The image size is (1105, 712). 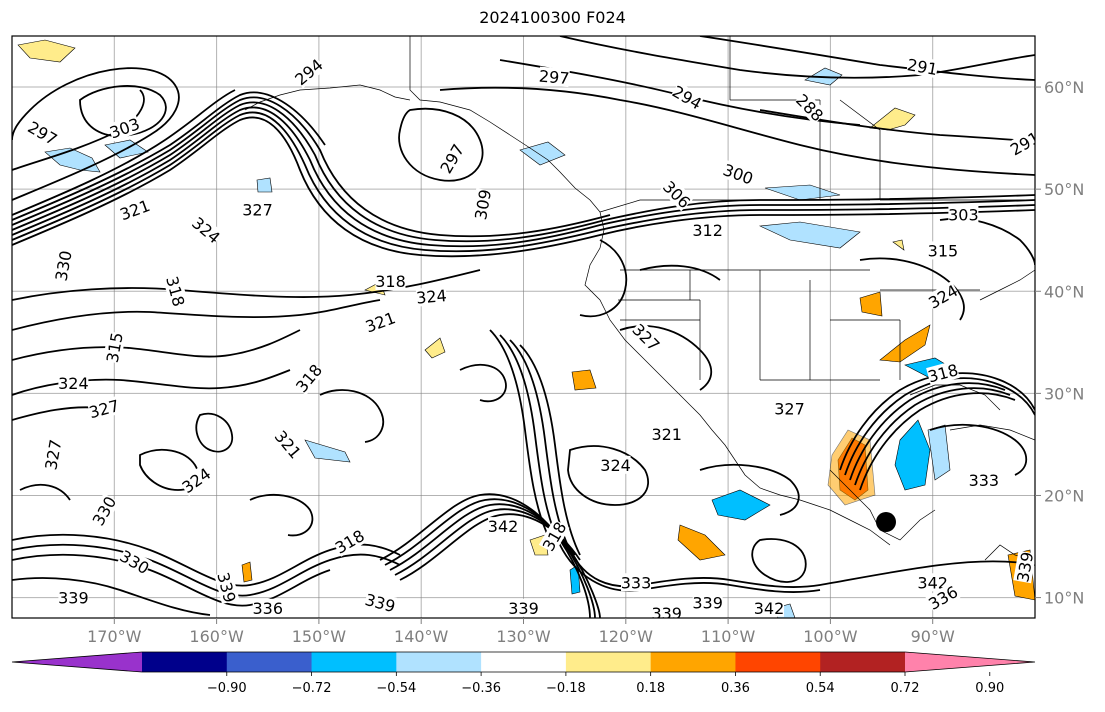 I want to click on lon-tick-label: 90°W, so click(x=933, y=636).